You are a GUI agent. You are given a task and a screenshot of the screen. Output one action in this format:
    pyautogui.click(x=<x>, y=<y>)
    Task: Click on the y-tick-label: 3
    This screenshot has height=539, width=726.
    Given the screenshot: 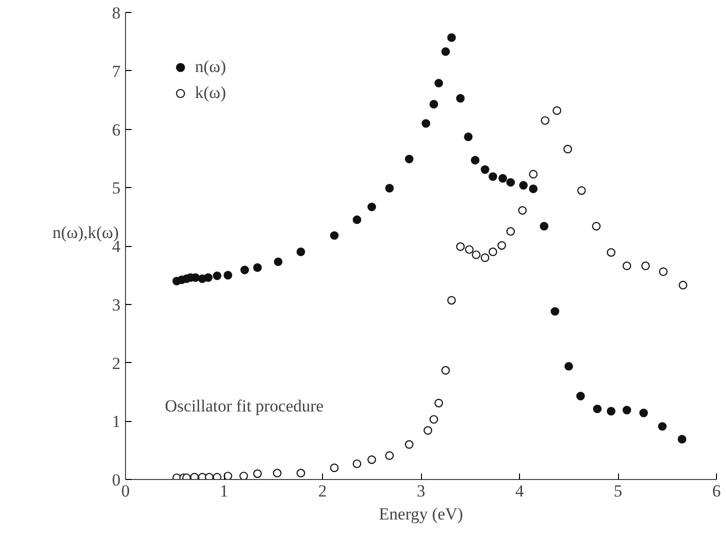 What is the action you would take?
    pyautogui.click(x=116, y=304)
    